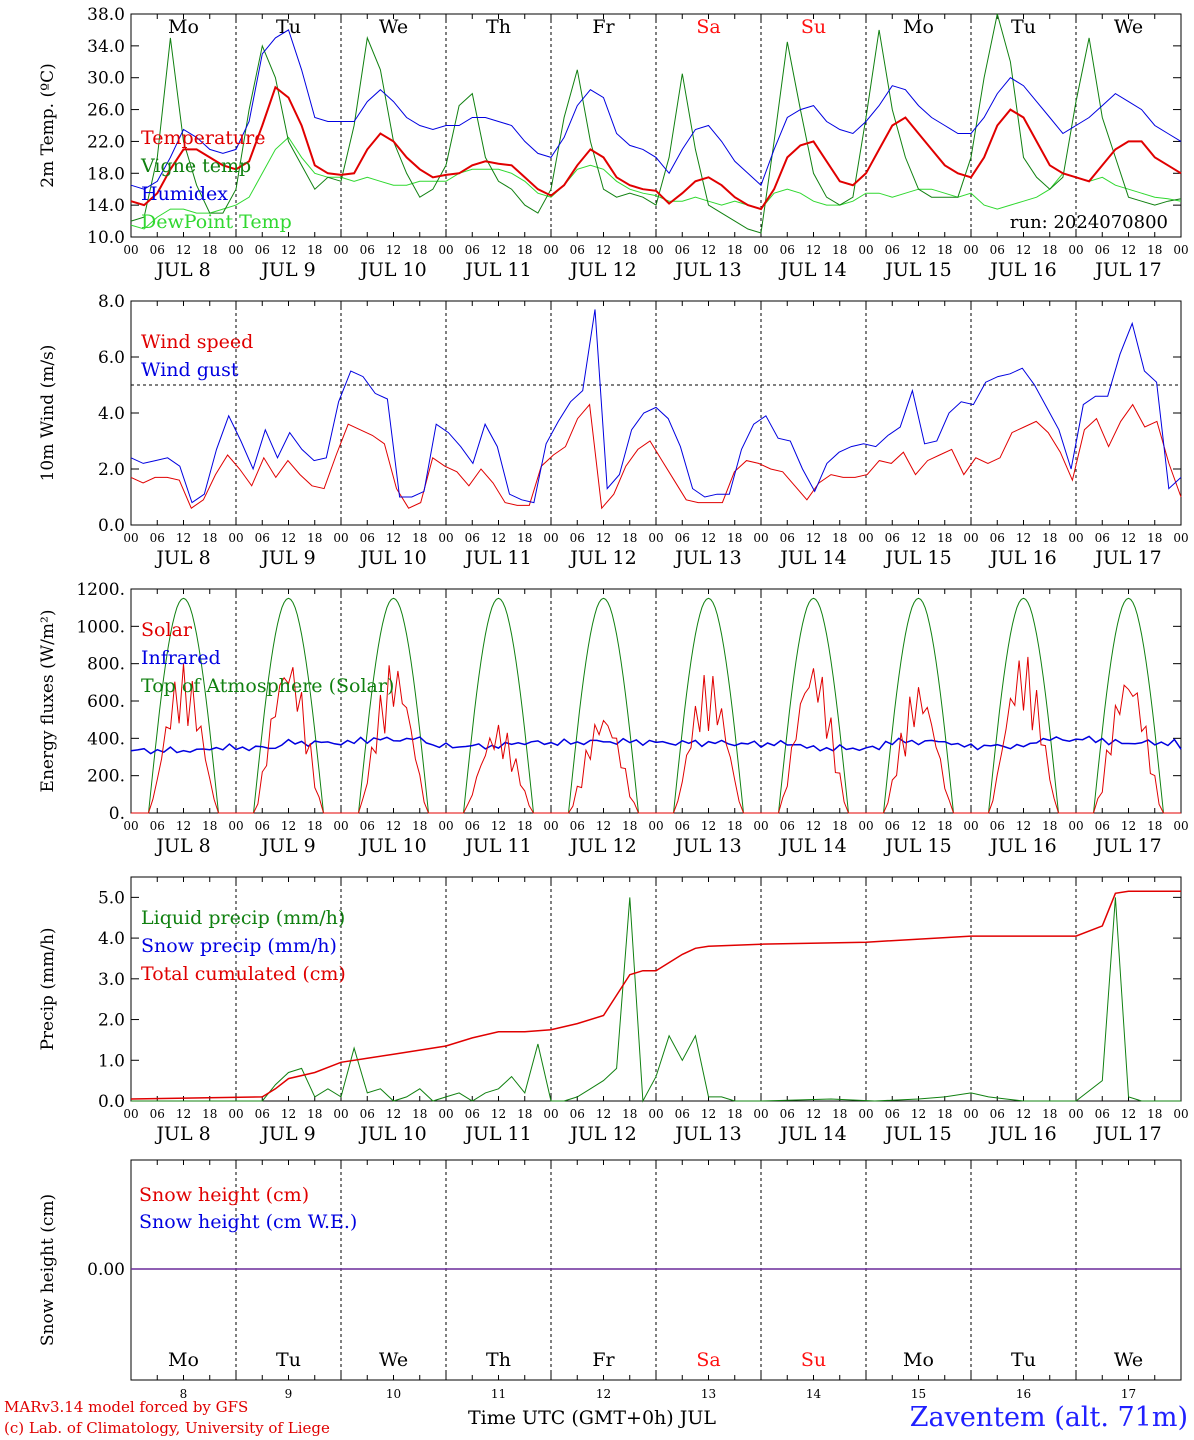  What do you see at coordinates (117, 814) in the screenshot?
I see `y-tick-label: 0.` at bounding box center [117, 814].